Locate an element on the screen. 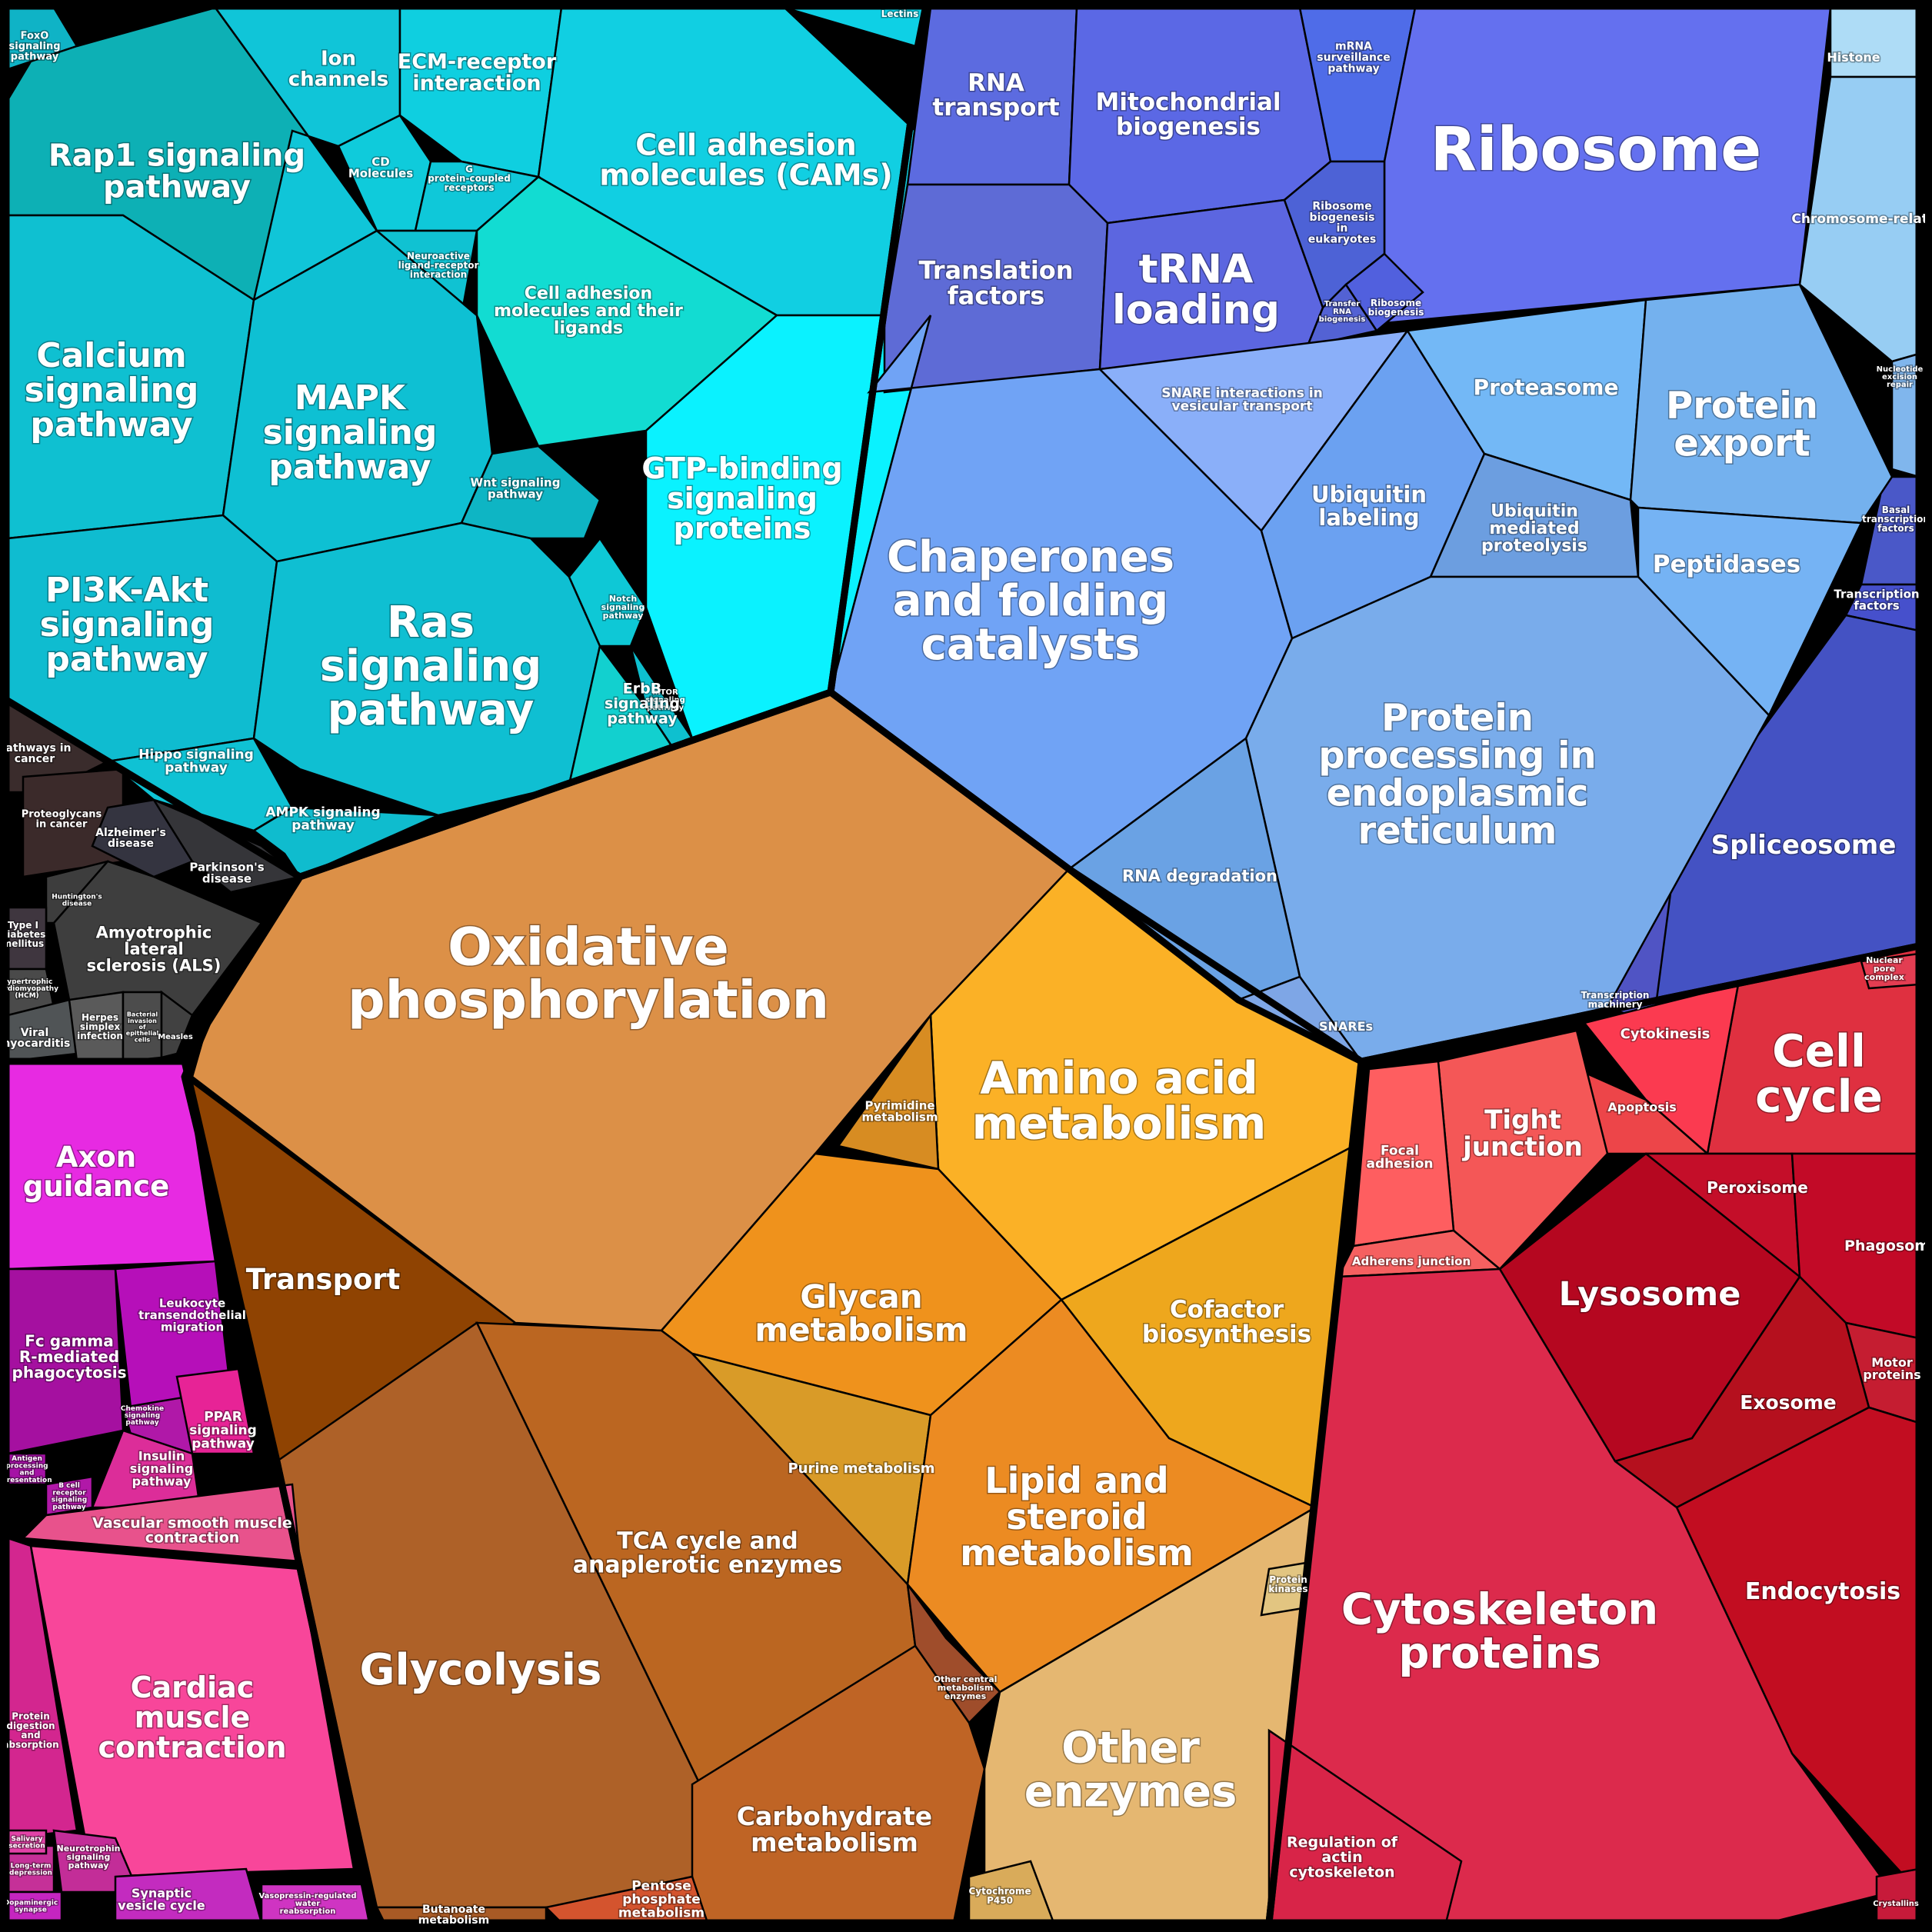 This screenshot has width=1932, height=1932. cell-ribo-bio is located at coordinates (1384, 292).